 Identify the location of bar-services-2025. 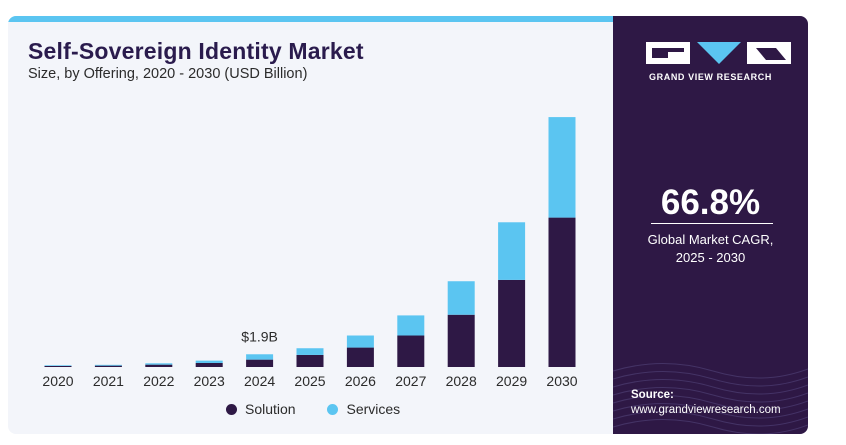
(310, 351).